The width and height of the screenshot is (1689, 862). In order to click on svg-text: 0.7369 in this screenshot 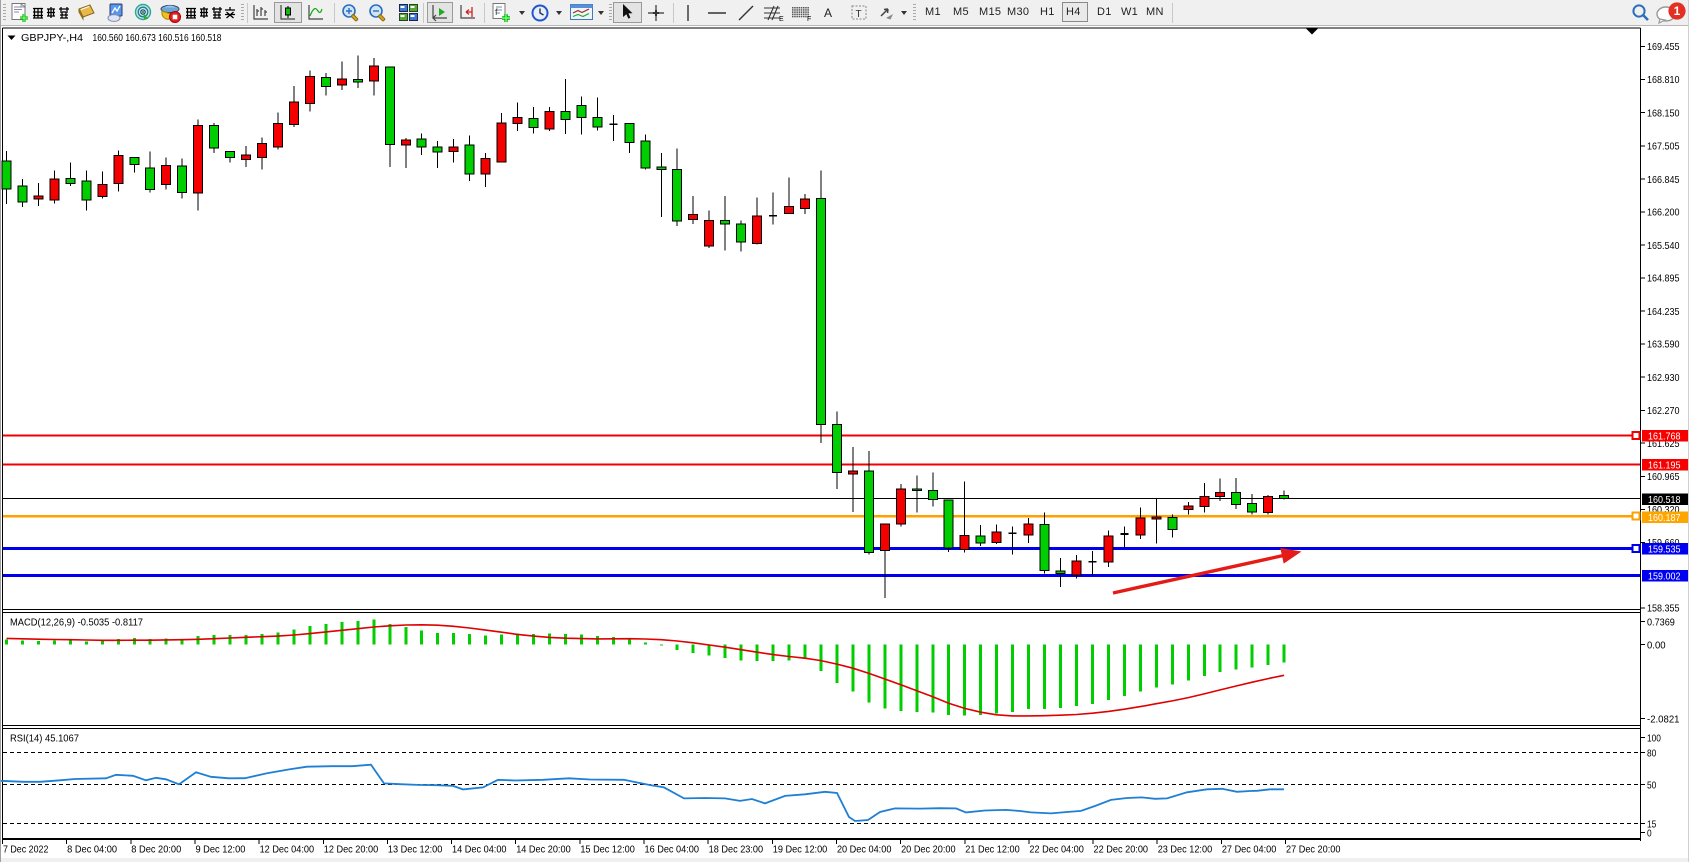, I will do `click(1661, 622)`.